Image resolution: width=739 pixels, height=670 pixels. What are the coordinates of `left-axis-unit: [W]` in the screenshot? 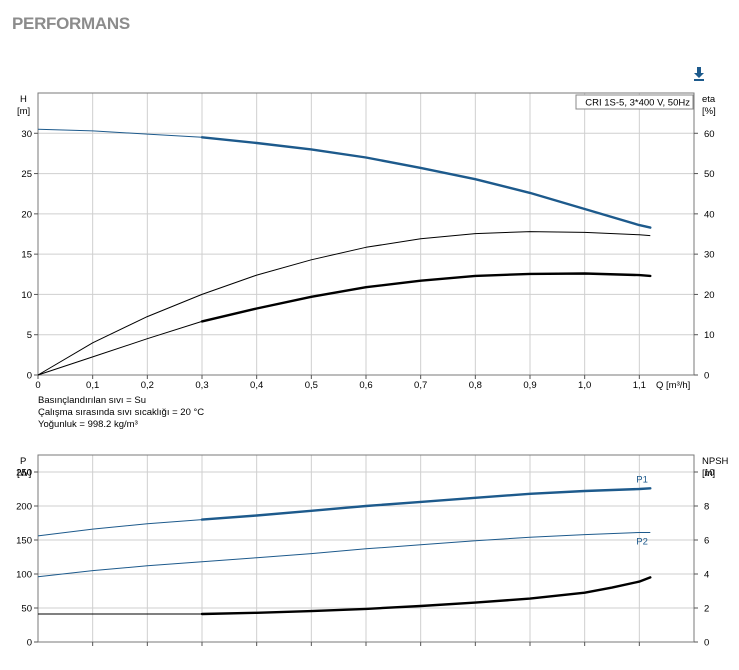 It's located at (24, 473).